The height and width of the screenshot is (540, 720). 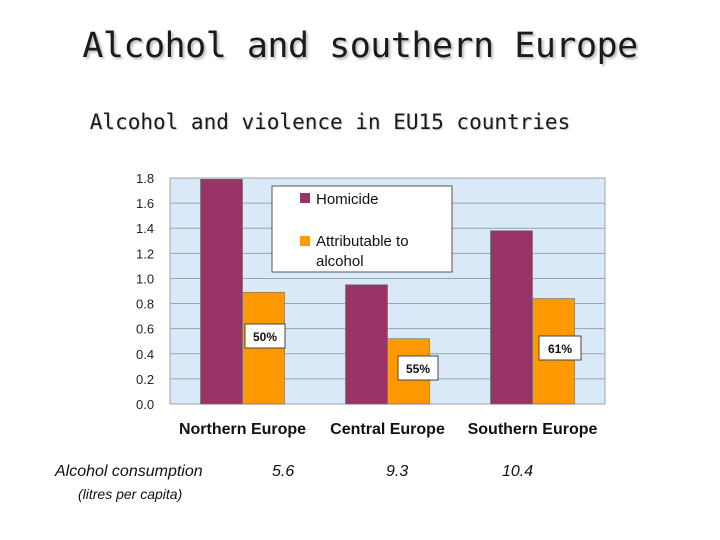 I want to click on callout-box-northern, so click(x=265, y=336).